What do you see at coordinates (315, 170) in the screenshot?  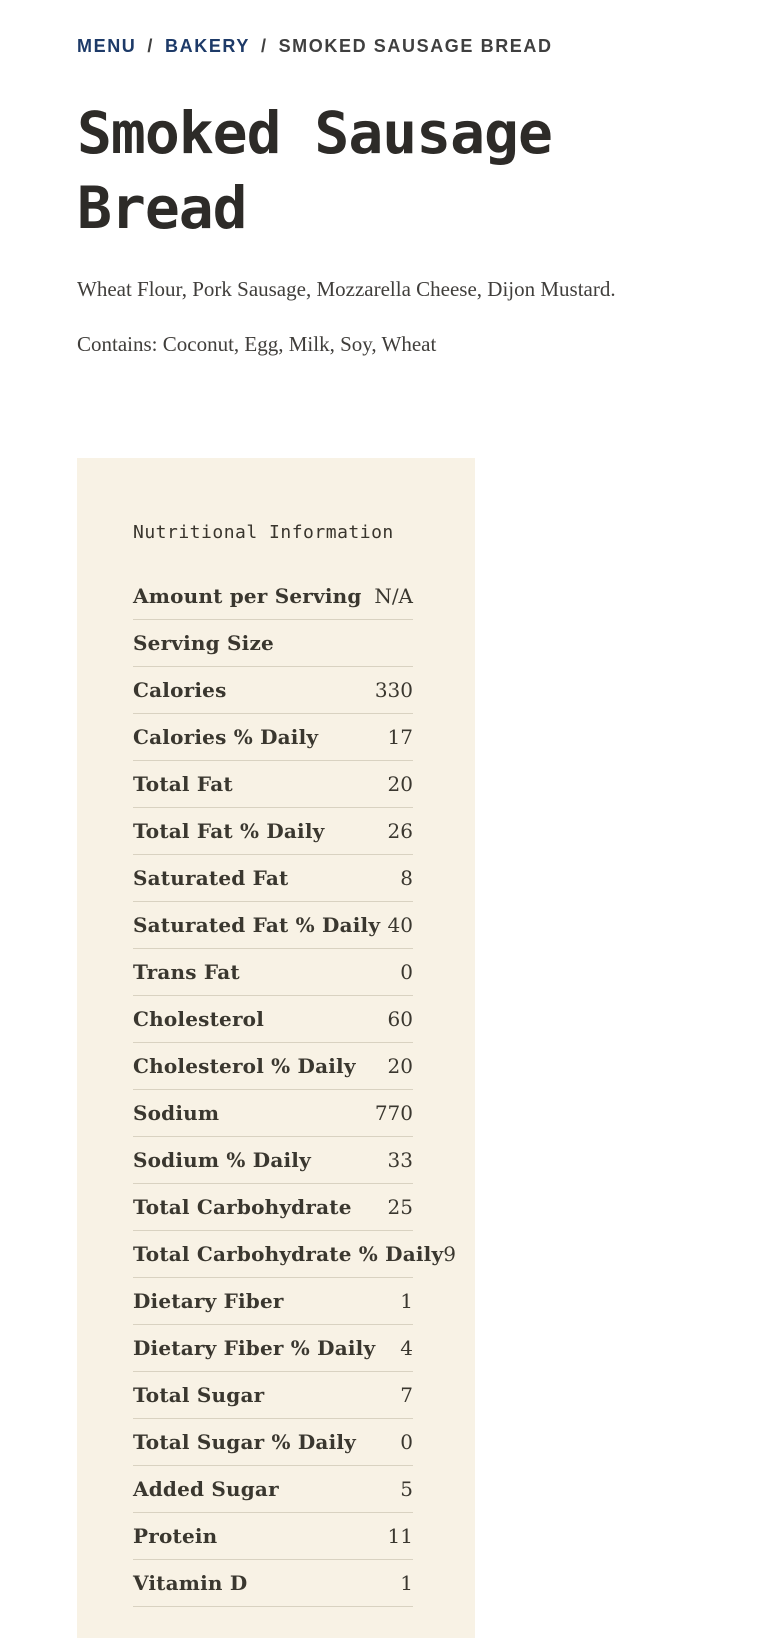 I see `page-title: Smoked Sausage Bread` at bounding box center [315, 170].